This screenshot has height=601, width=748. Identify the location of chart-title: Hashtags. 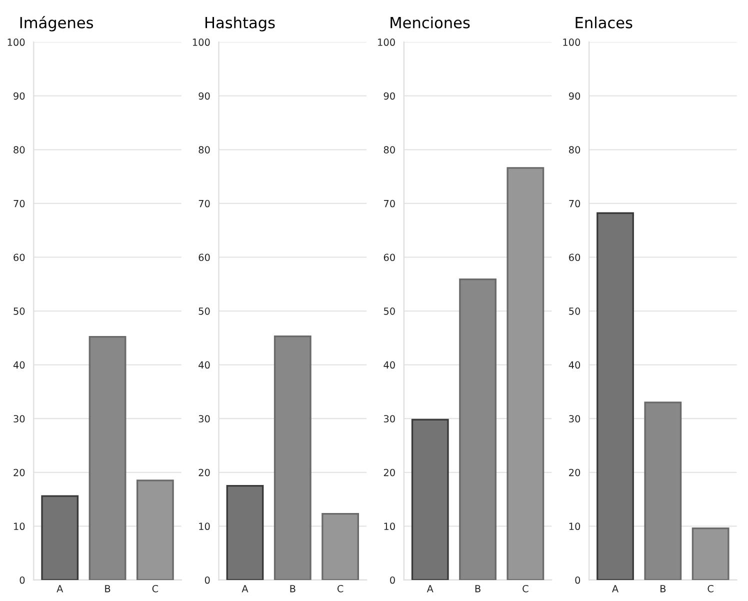
(240, 24).